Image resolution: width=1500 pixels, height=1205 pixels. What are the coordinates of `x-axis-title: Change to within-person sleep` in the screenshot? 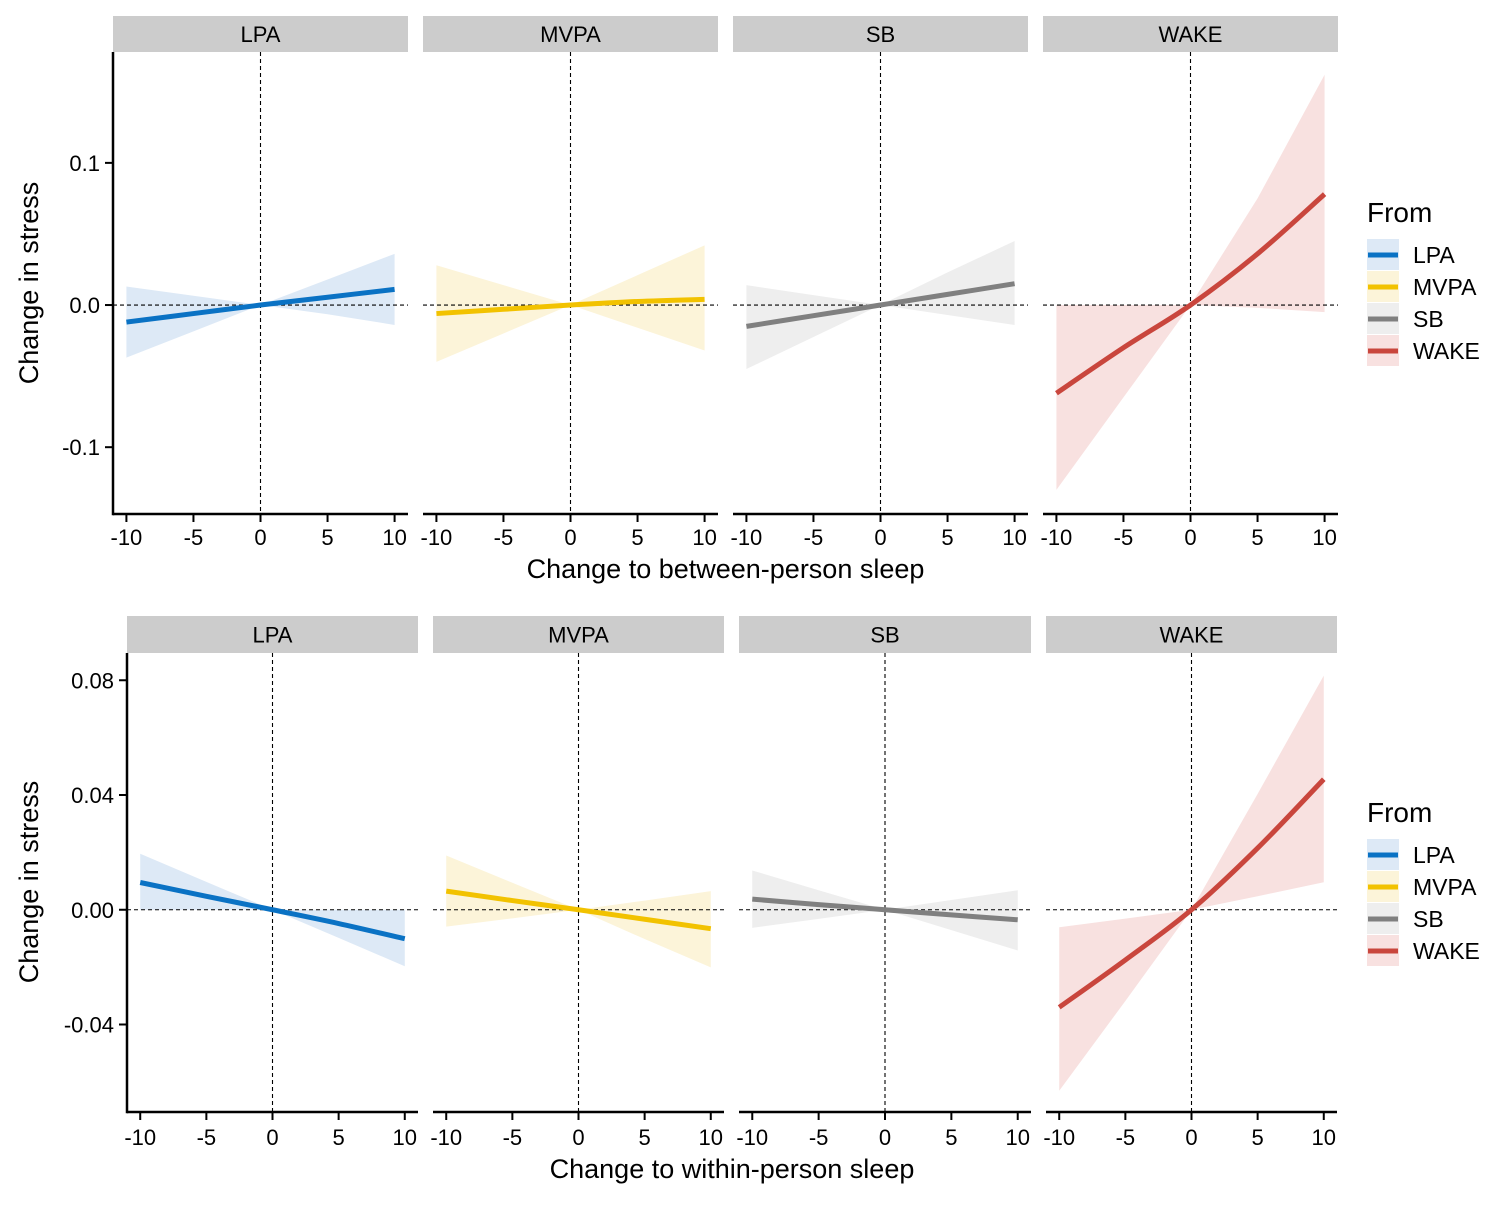 It's located at (732, 1169).